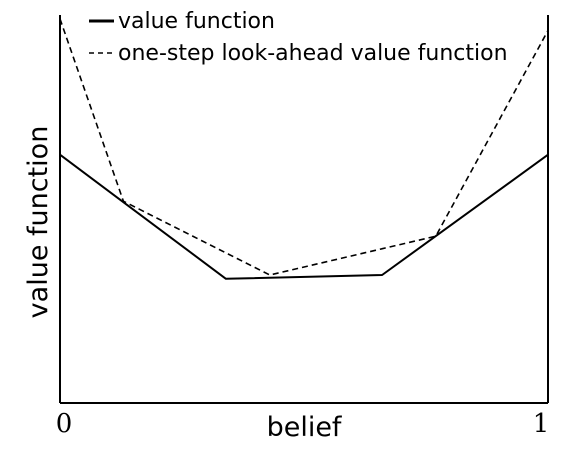  Describe the element at coordinates (313, 53) in the screenshot. I see `legend-label-one-step-look-ahead: one-step look-ahead value function` at that location.